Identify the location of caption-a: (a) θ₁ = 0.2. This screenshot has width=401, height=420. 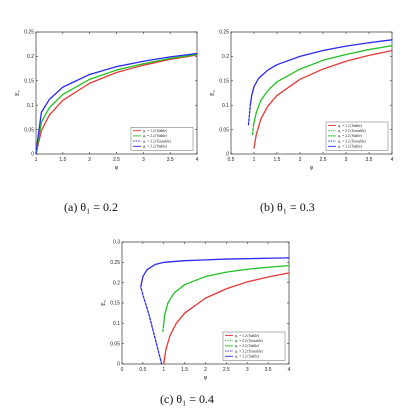
(91, 207).